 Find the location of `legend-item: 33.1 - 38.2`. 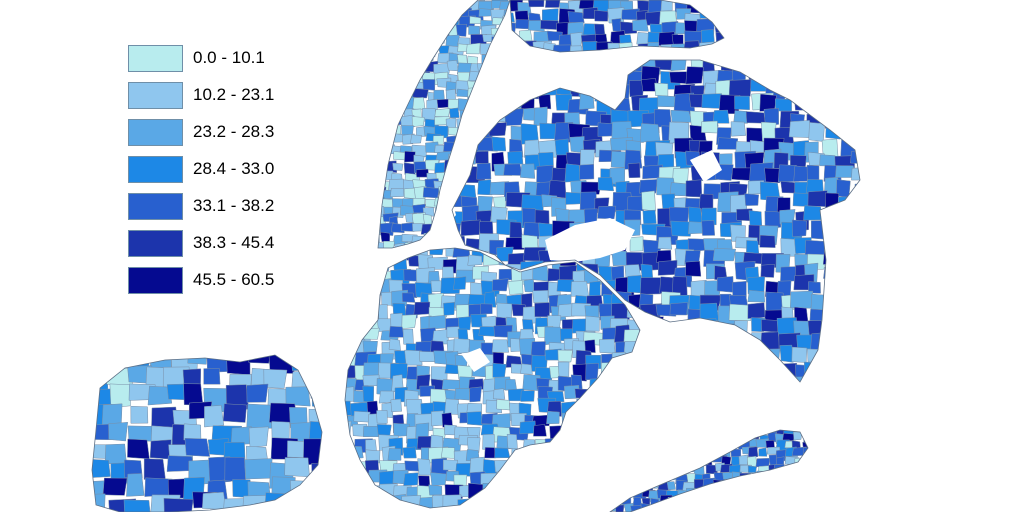

legend-item: 33.1 - 38.2 is located at coordinates (228, 207).